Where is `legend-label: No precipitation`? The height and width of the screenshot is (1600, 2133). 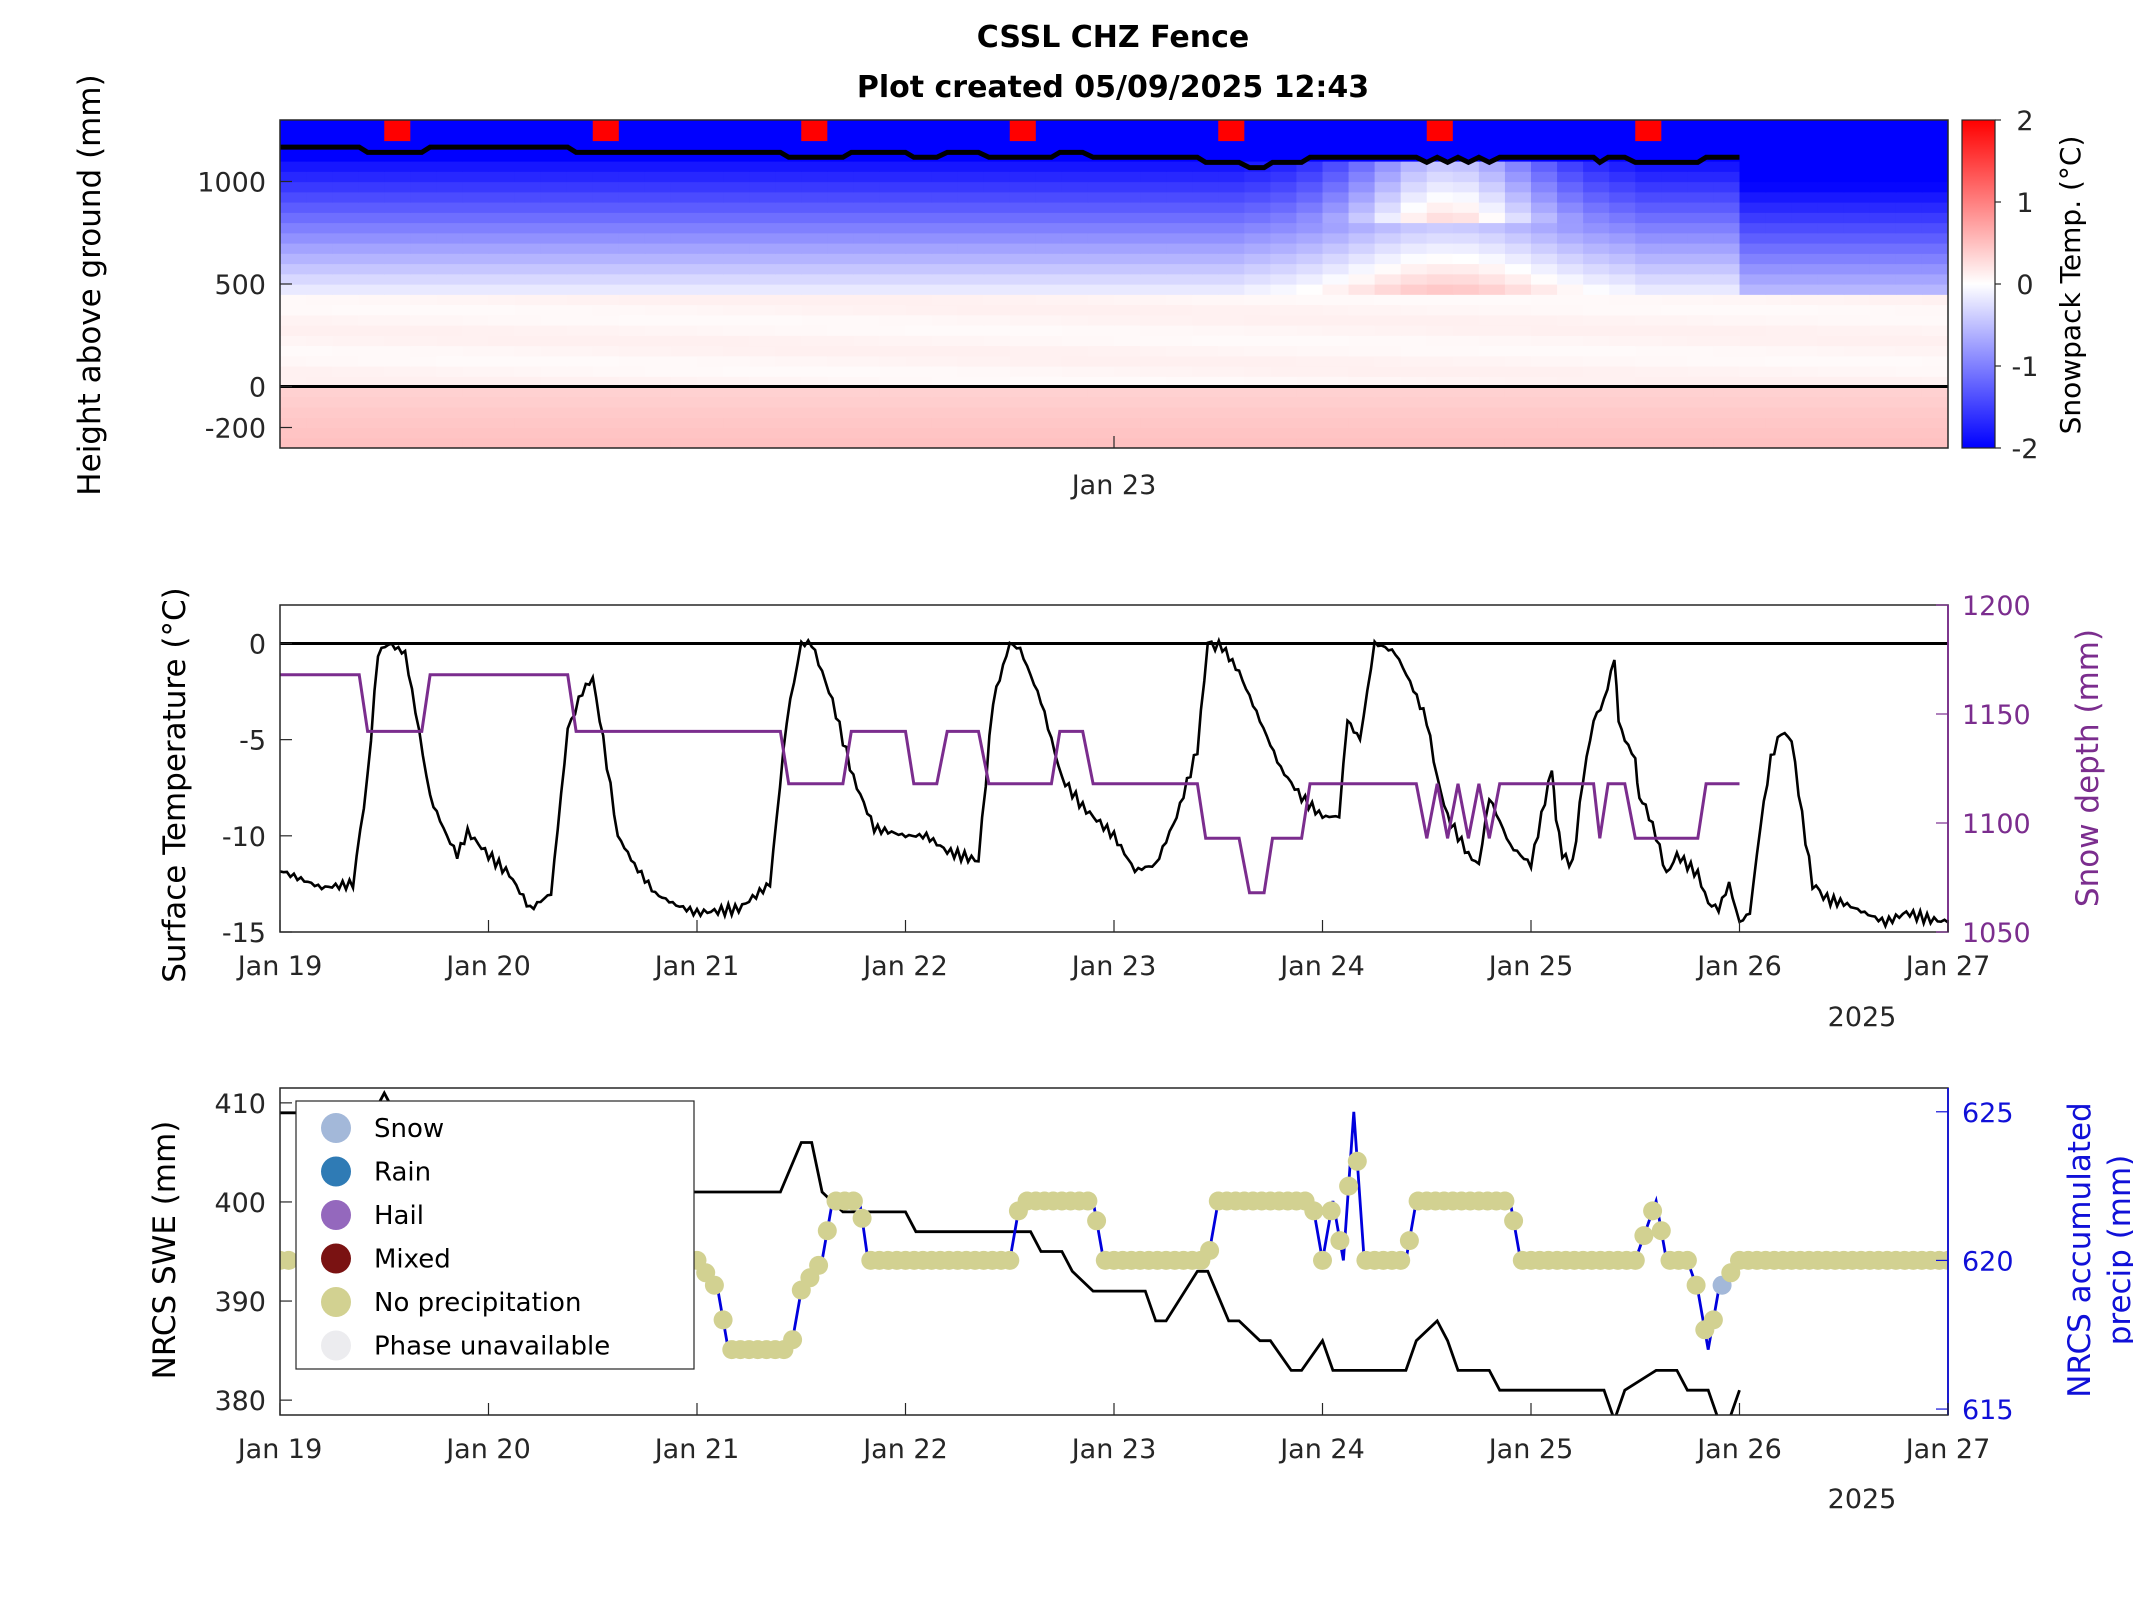 legend-label: No precipitation is located at coordinates (477, 1303).